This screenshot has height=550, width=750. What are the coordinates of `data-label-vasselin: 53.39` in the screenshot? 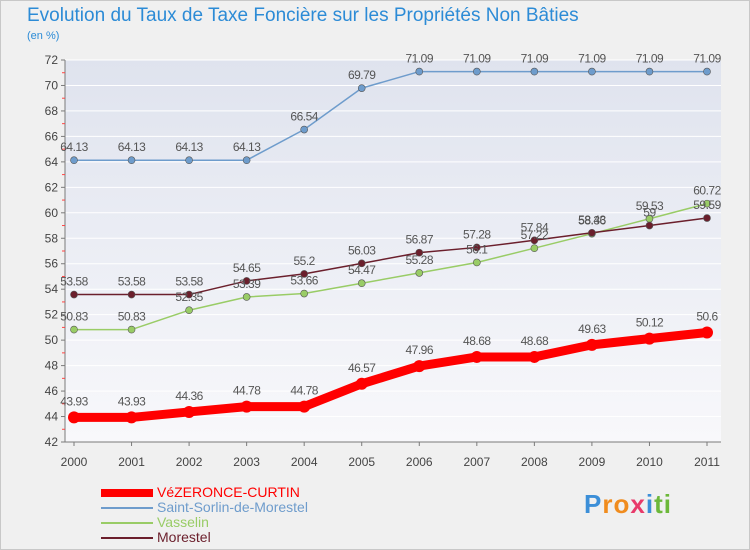 It's located at (247, 284).